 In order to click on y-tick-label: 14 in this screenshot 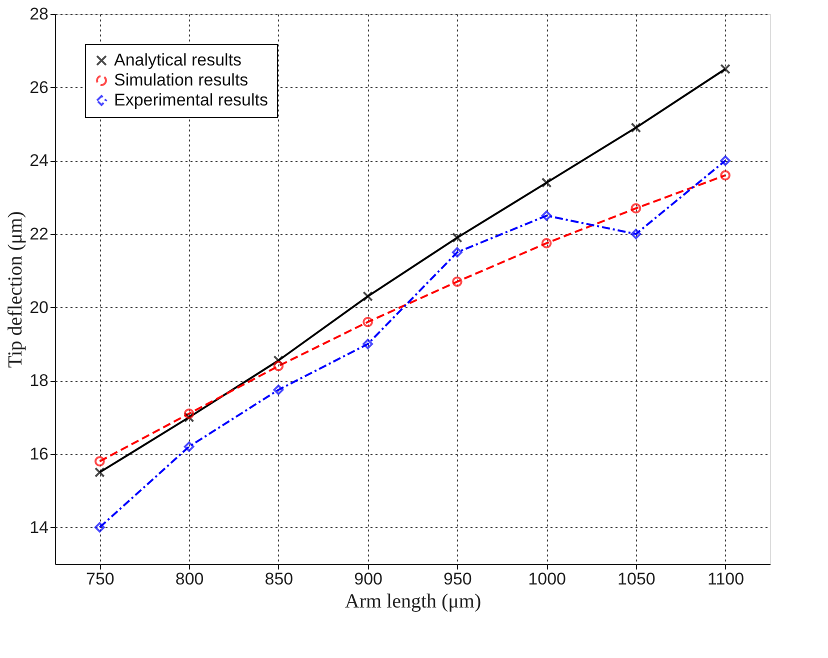, I will do `click(39, 527)`.